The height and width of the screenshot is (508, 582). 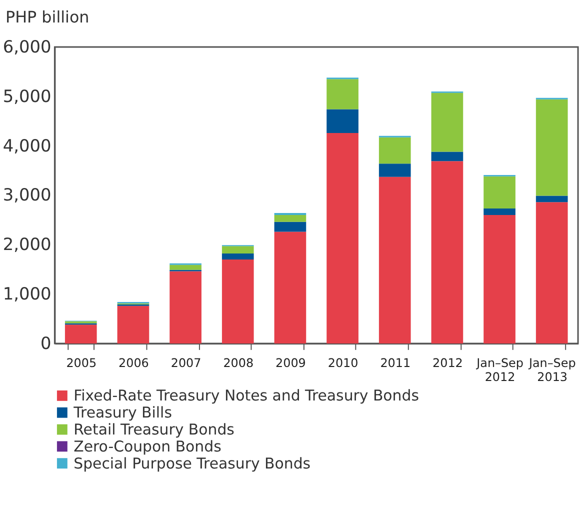 What do you see at coordinates (47, 17) in the screenshot?
I see `y-axis-title: PHP billion` at bounding box center [47, 17].